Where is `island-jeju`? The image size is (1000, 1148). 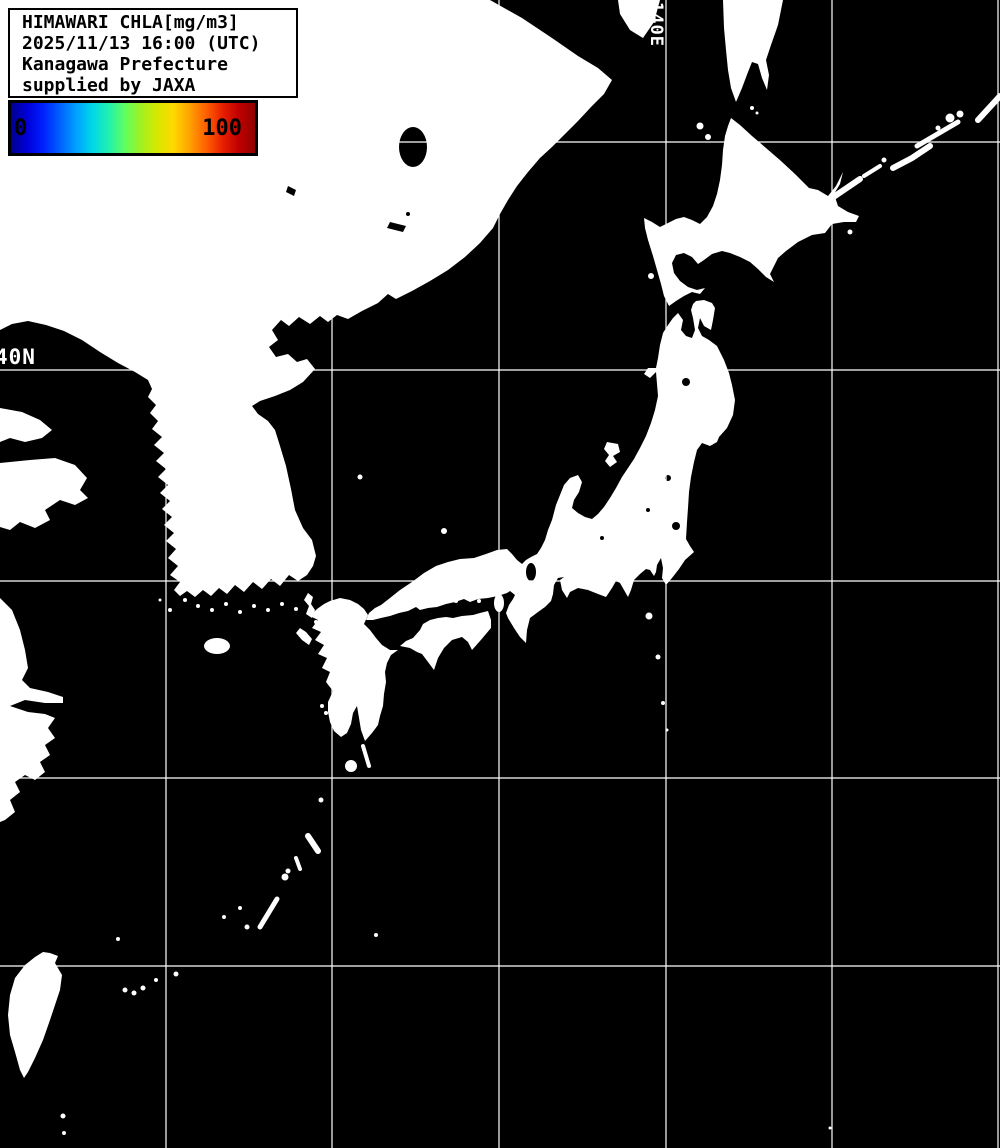 island-jeju is located at coordinates (217, 646).